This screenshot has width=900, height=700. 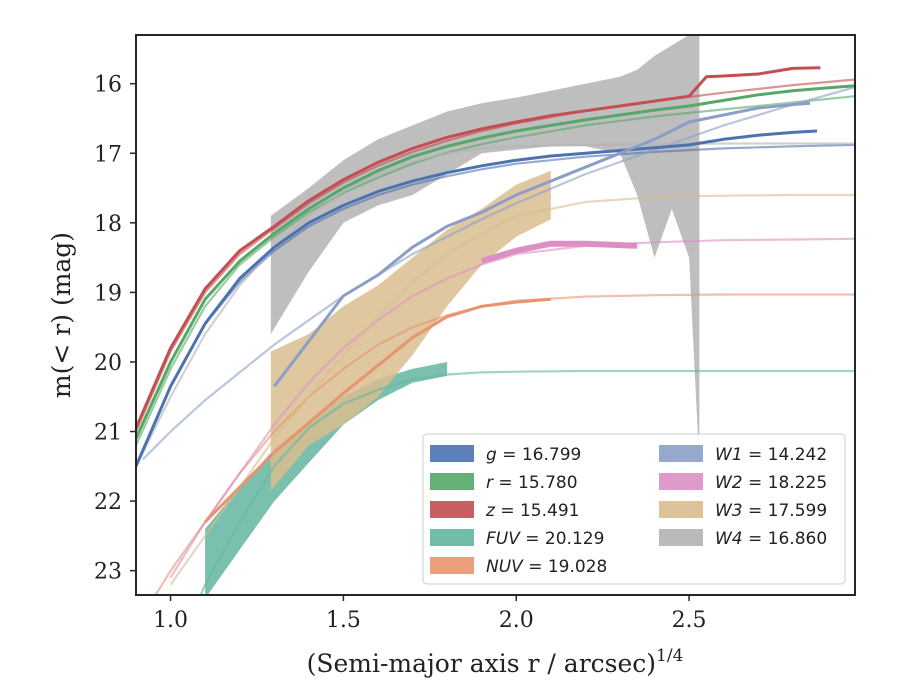 I want to click on legend-label-z: z = 15.491, so click(x=532, y=511).